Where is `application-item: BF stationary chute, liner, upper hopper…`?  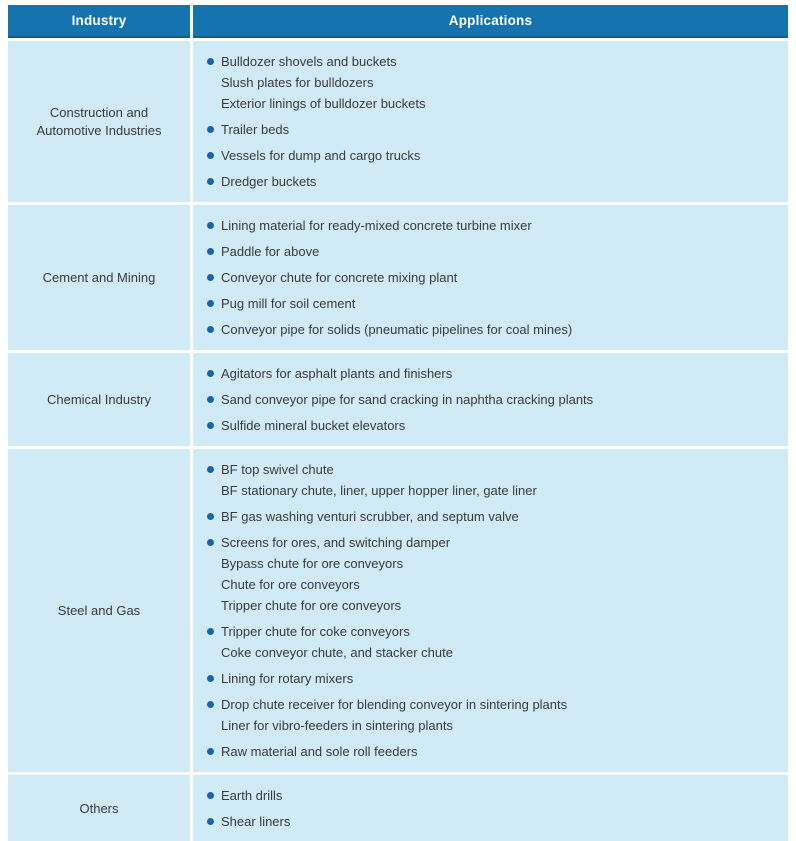
application-item: BF stationary chute, liner, upper hopper… is located at coordinates (489, 490).